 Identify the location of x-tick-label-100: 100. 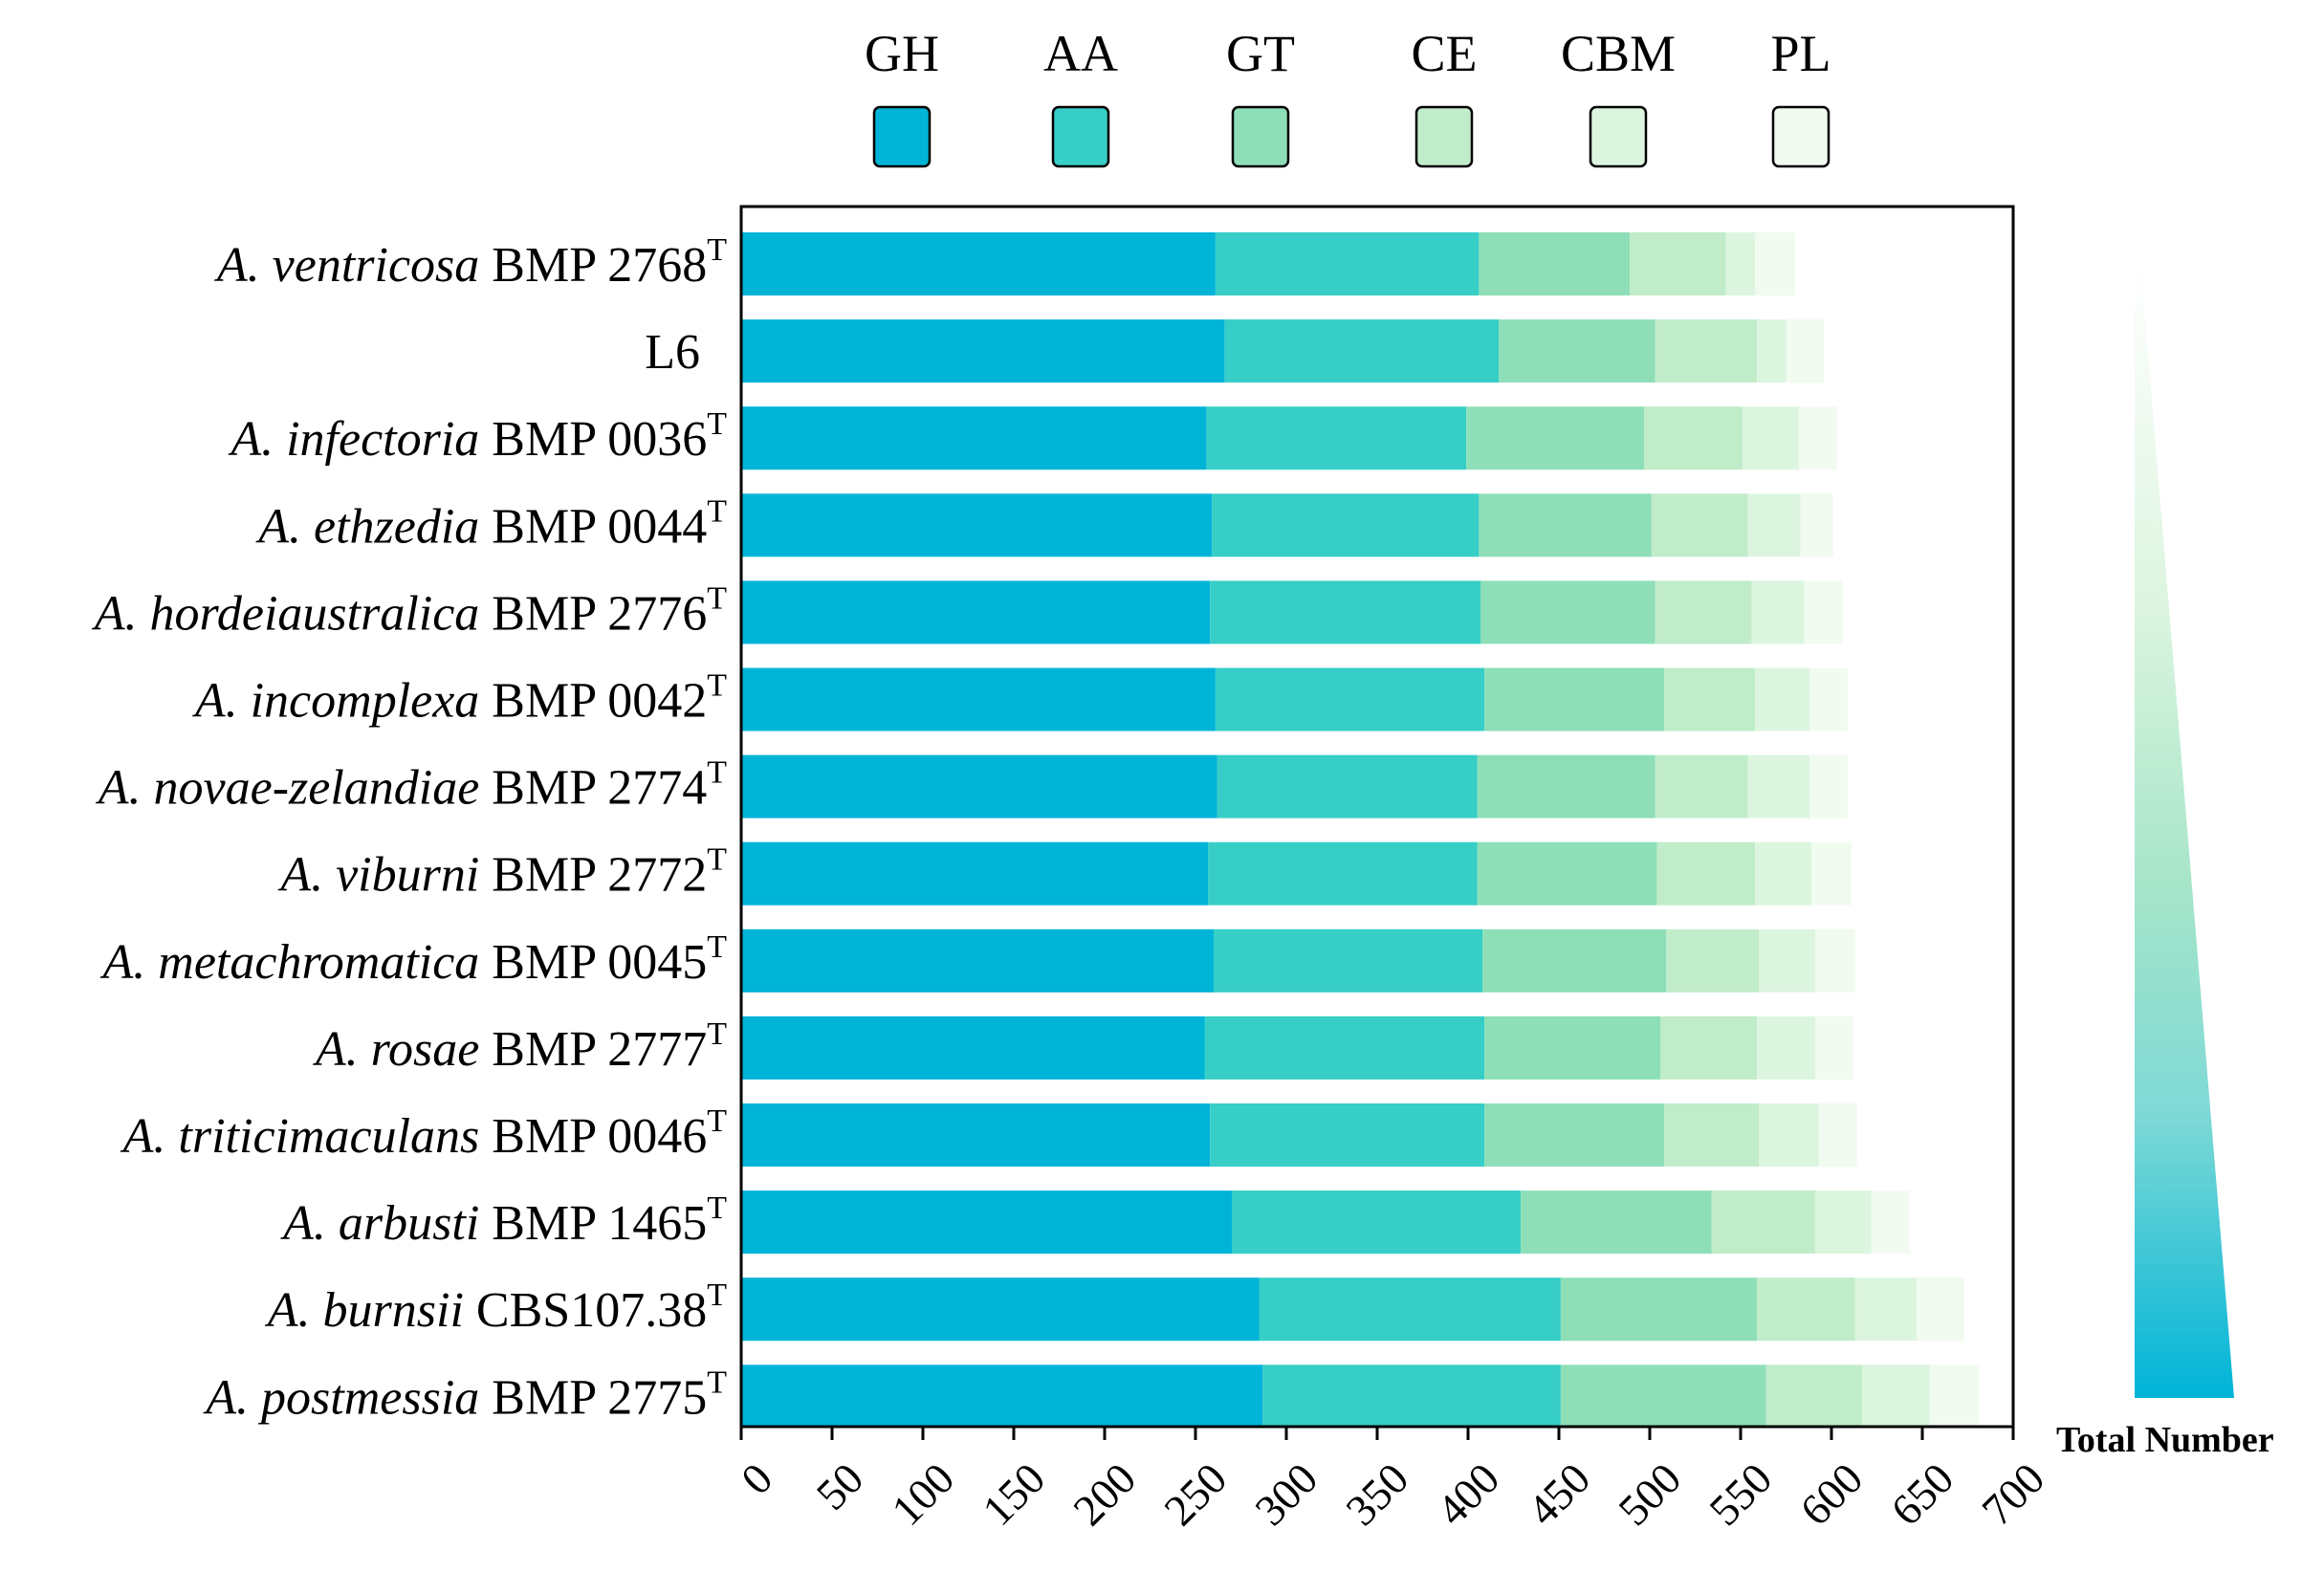
(922, 1494).